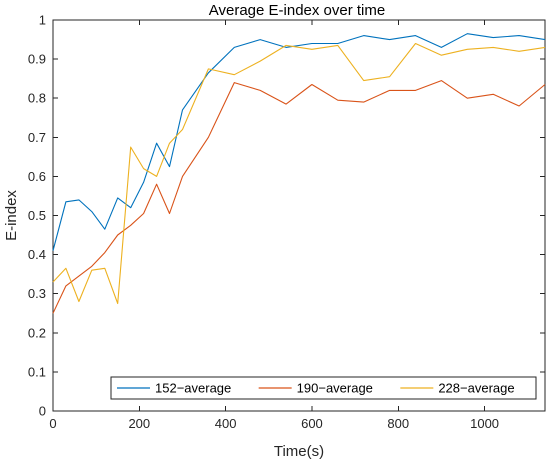 This screenshot has height=463, width=550. What do you see at coordinates (37, 98) in the screenshot?
I see `y-tick-label: 0.8` at bounding box center [37, 98].